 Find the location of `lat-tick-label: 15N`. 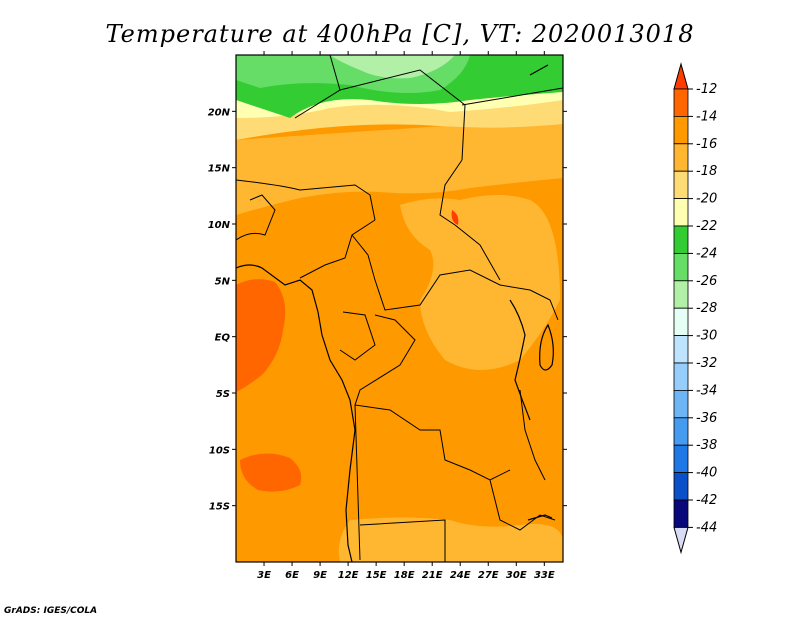

lat-tick-label: 15N is located at coordinates (219, 169).